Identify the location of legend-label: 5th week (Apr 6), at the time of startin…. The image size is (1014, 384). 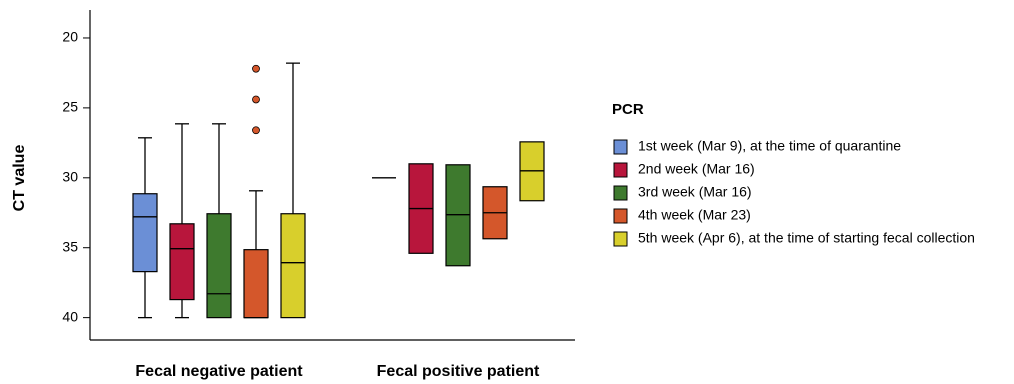
(806, 238).